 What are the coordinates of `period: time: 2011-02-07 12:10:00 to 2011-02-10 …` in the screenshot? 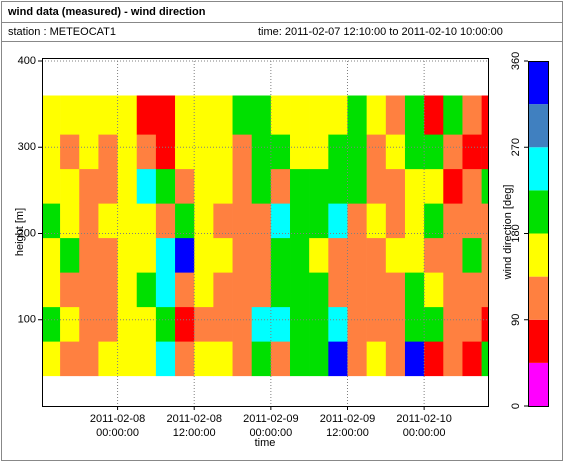 It's located at (380, 32).